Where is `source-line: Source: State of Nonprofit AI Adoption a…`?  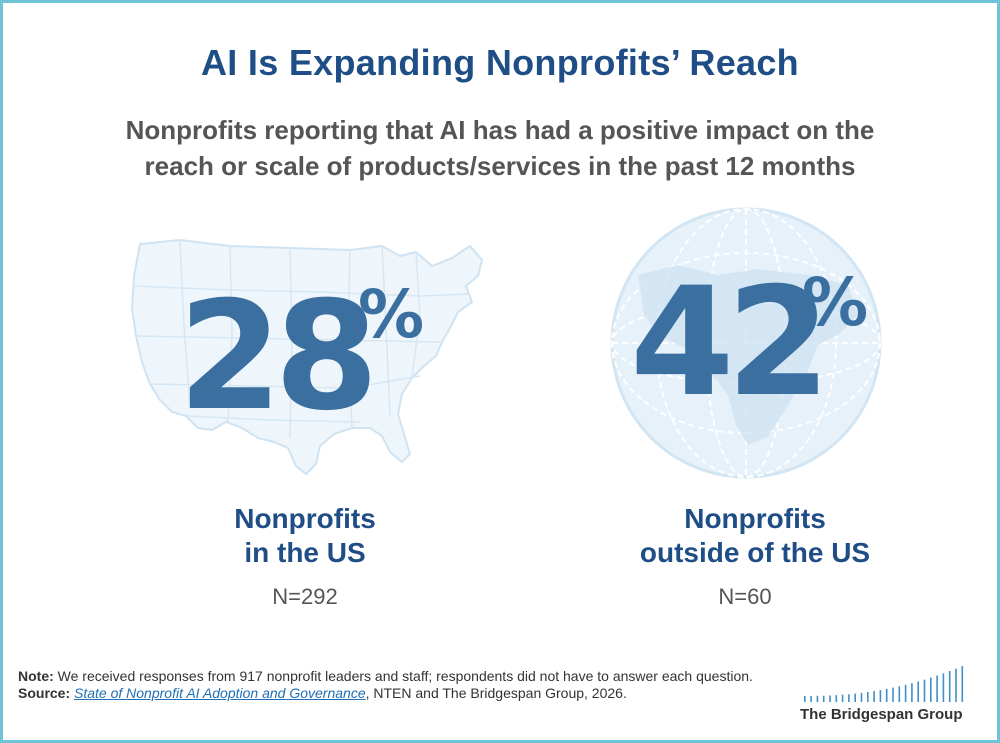
source-line: Source: State of Nonprofit AI Adoption a… is located at coordinates (388, 693).